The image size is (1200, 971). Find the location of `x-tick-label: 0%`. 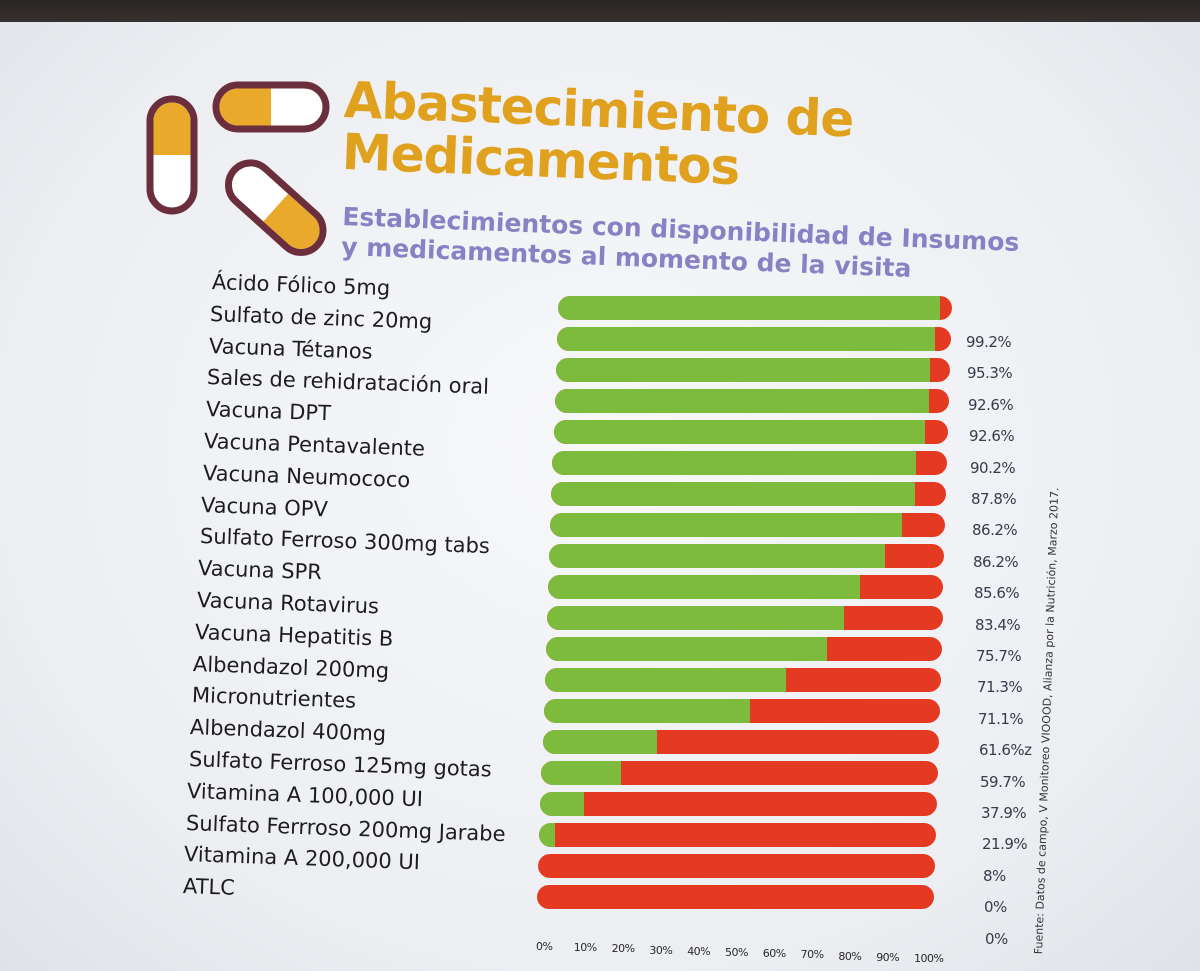

x-tick-label: 0% is located at coordinates (544, 946).